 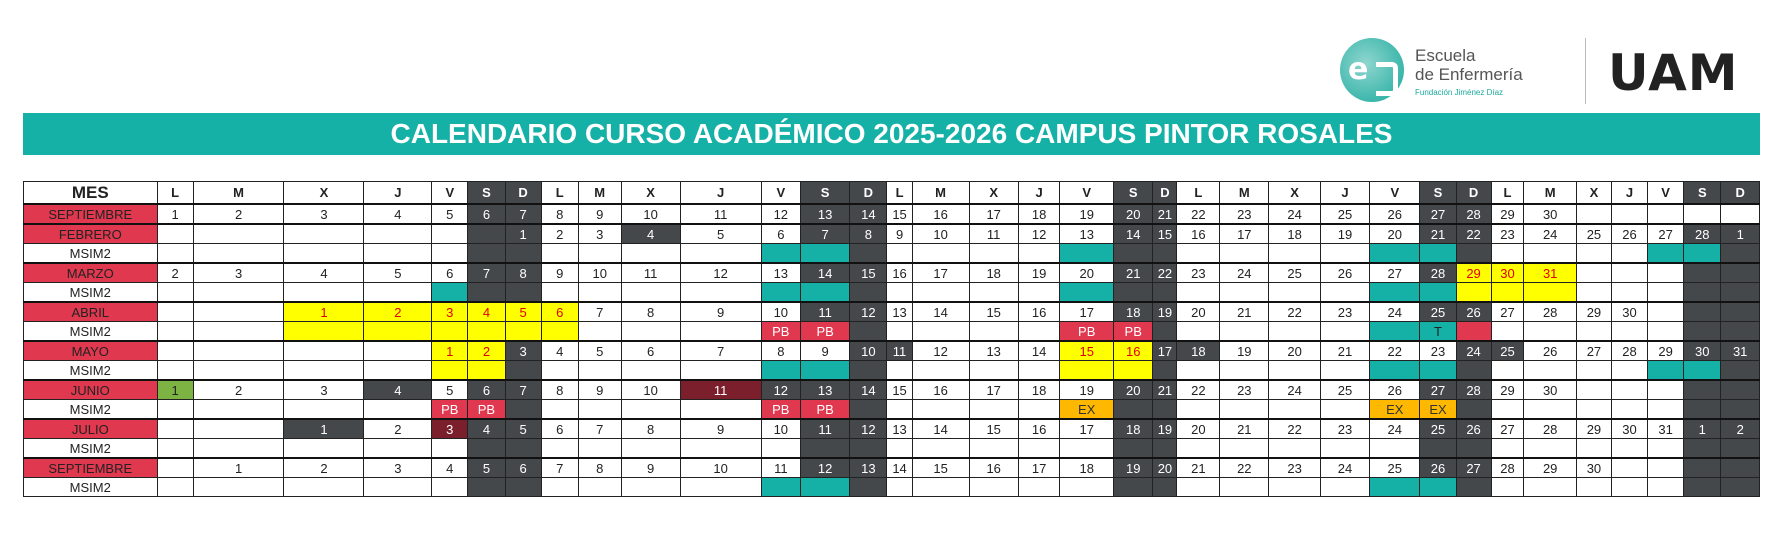 What do you see at coordinates (1087, 428) in the screenshot?
I see `day-cell: 17` at bounding box center [1087, 428].